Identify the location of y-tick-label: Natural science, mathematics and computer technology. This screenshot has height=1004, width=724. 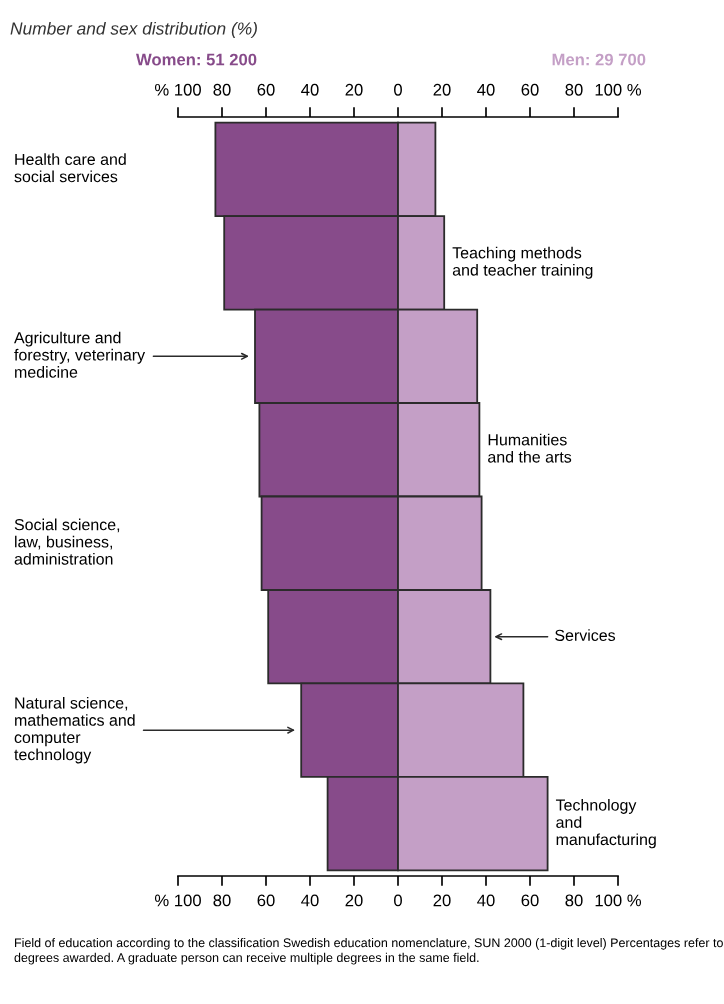
(74, 730).